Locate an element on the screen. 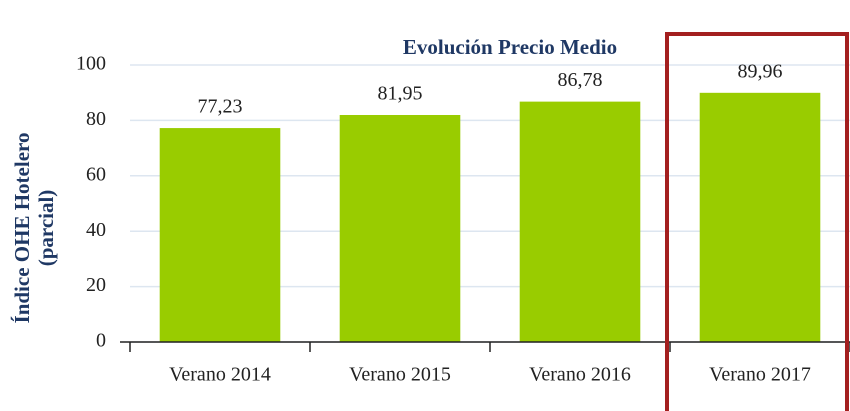 Image resolution: width=850 pixels, height=411 pixels. x-tick-label: Verano 2014 is located at coordinates (220, 375).